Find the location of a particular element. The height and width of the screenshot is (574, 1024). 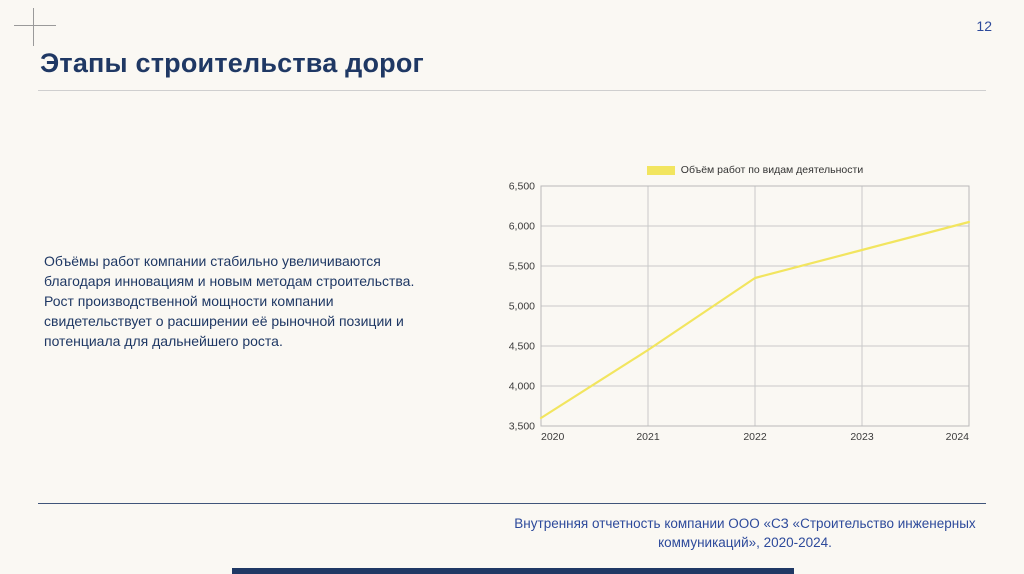

crosshair-vertical-line is located at coordinates (33, 27).